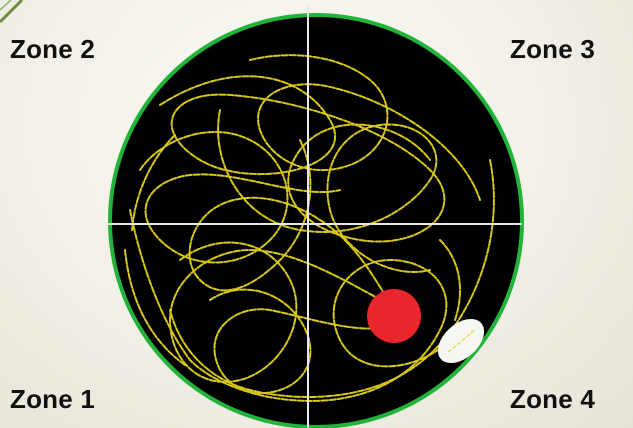 The height and width of the screenshot is (428, 633). I want to click on corner-accent-line, so click(12, 12).